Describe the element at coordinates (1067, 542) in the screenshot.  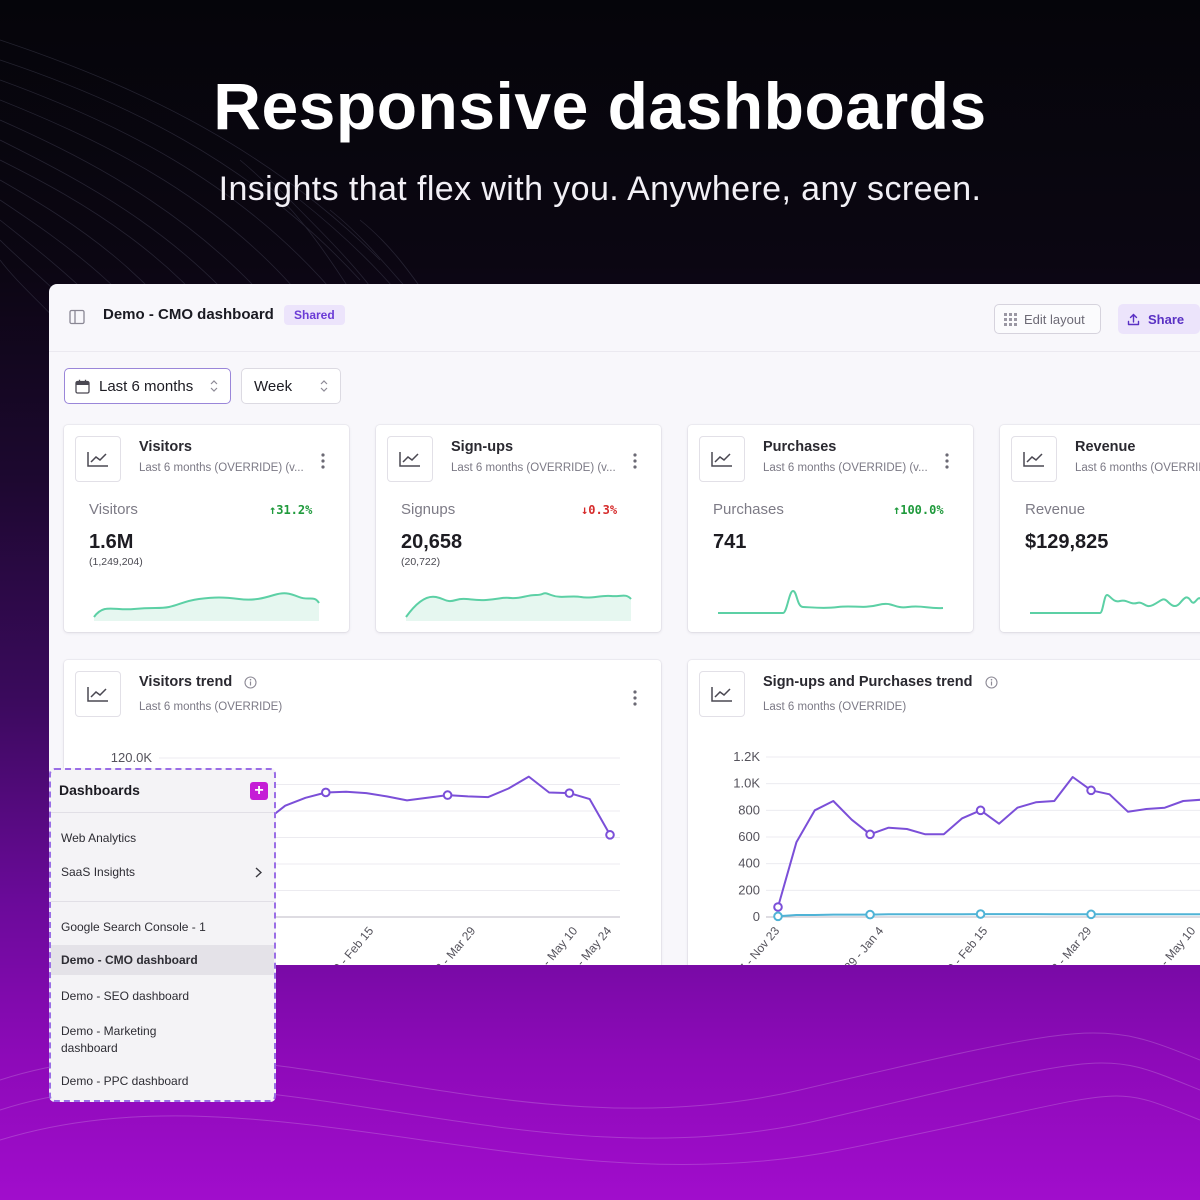
I see `metric-value: $129,825` at that location.